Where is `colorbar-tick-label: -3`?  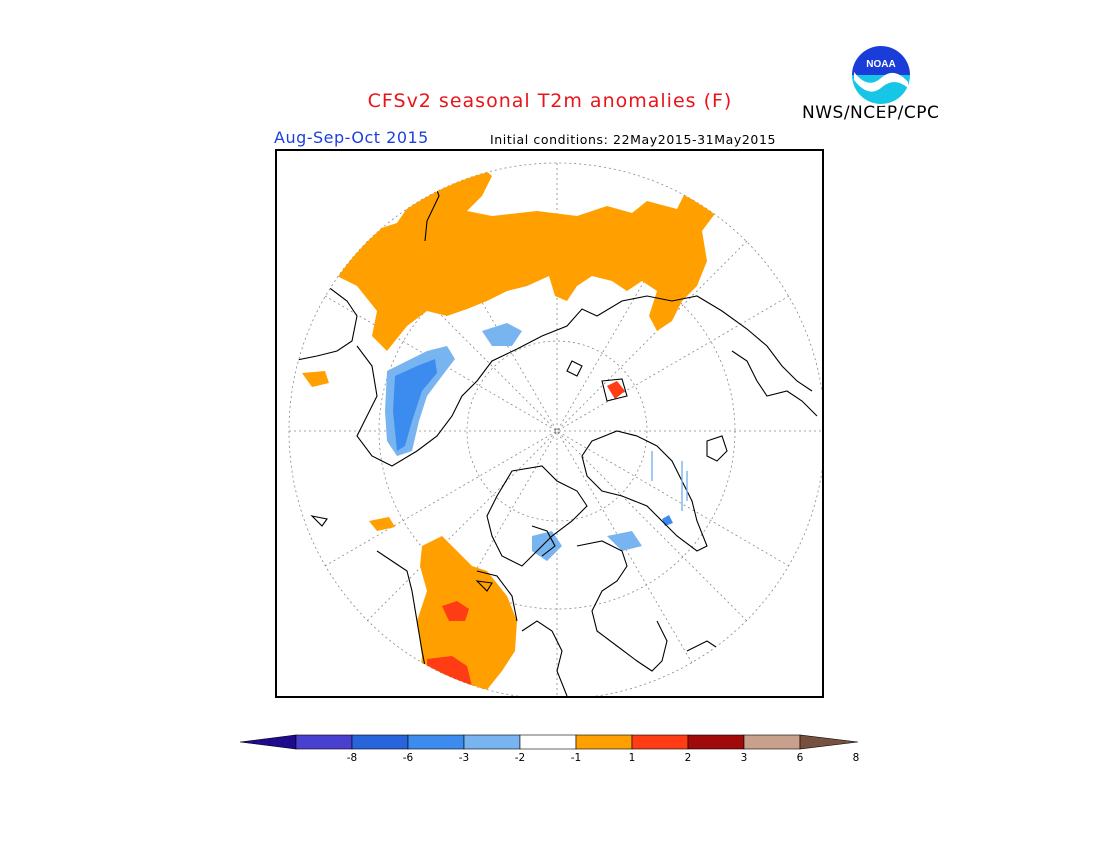
colorbar-tick-label: -3 is located at coordinates (464, 758).